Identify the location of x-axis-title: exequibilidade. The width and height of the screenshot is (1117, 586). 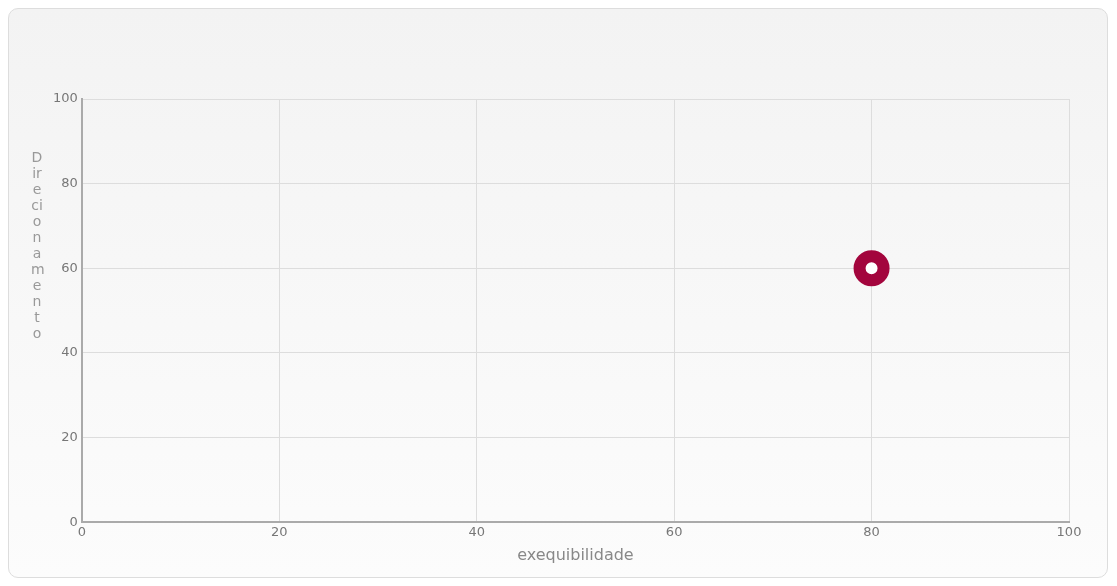
(575, 554).